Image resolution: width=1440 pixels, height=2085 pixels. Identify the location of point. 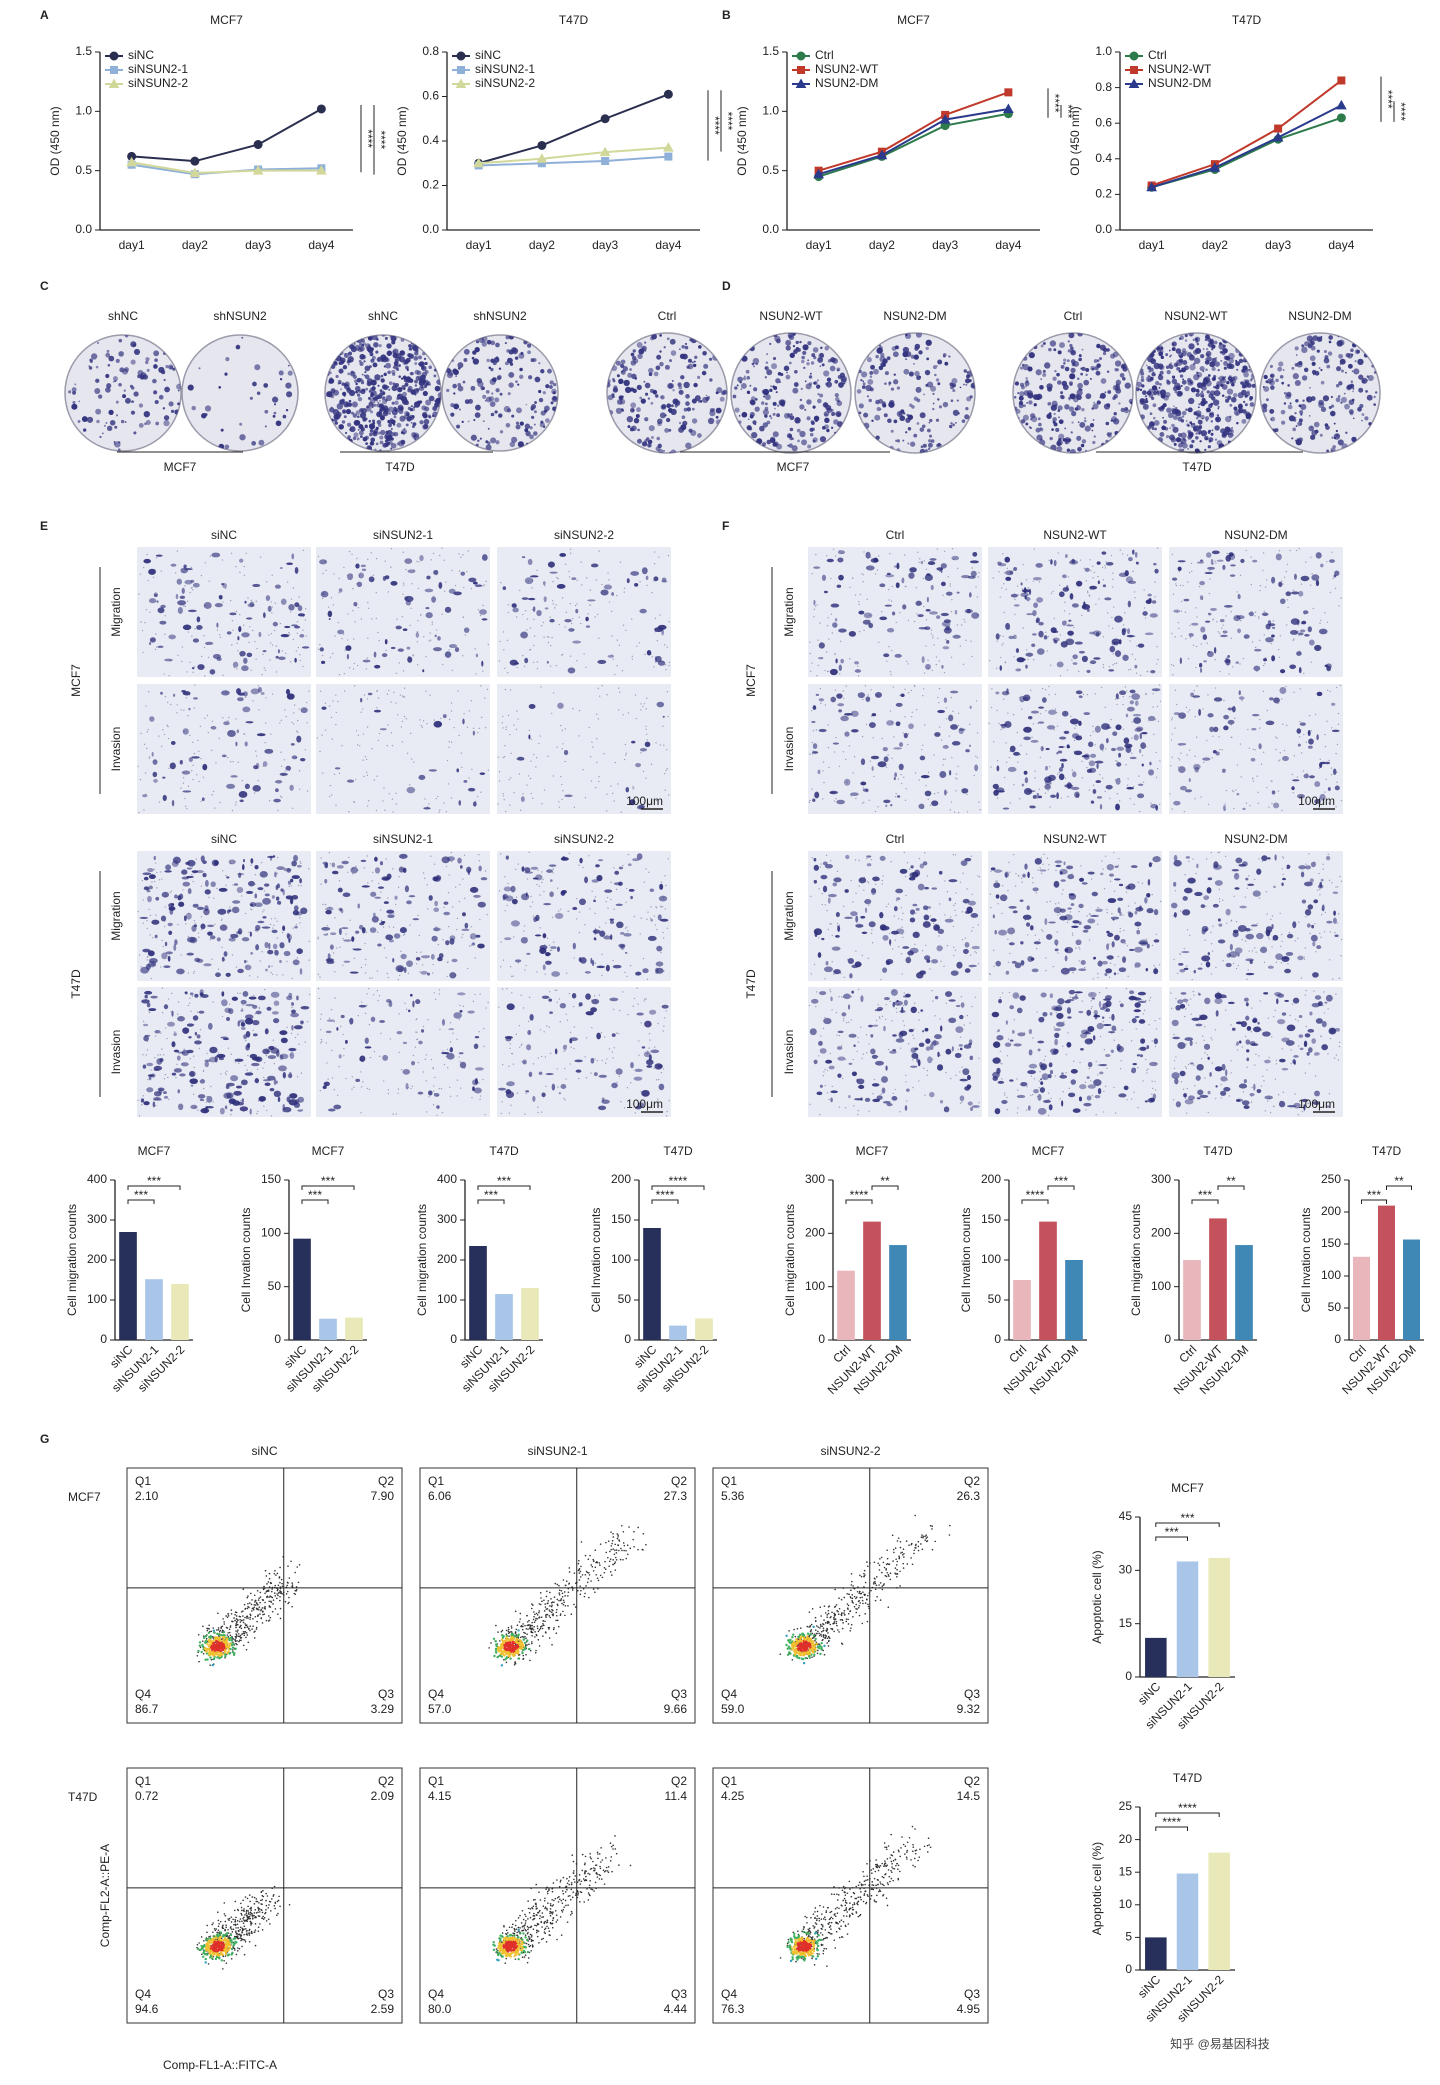
(1008, 108).